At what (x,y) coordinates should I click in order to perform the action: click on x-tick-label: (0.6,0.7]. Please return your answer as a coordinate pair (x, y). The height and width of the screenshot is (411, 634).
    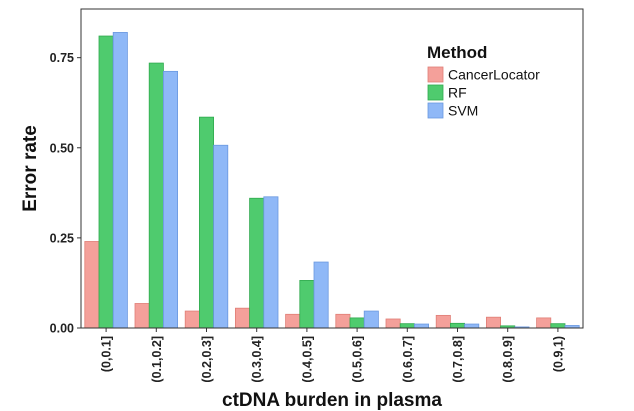
    Looking at the image, I should click on (408, 359).